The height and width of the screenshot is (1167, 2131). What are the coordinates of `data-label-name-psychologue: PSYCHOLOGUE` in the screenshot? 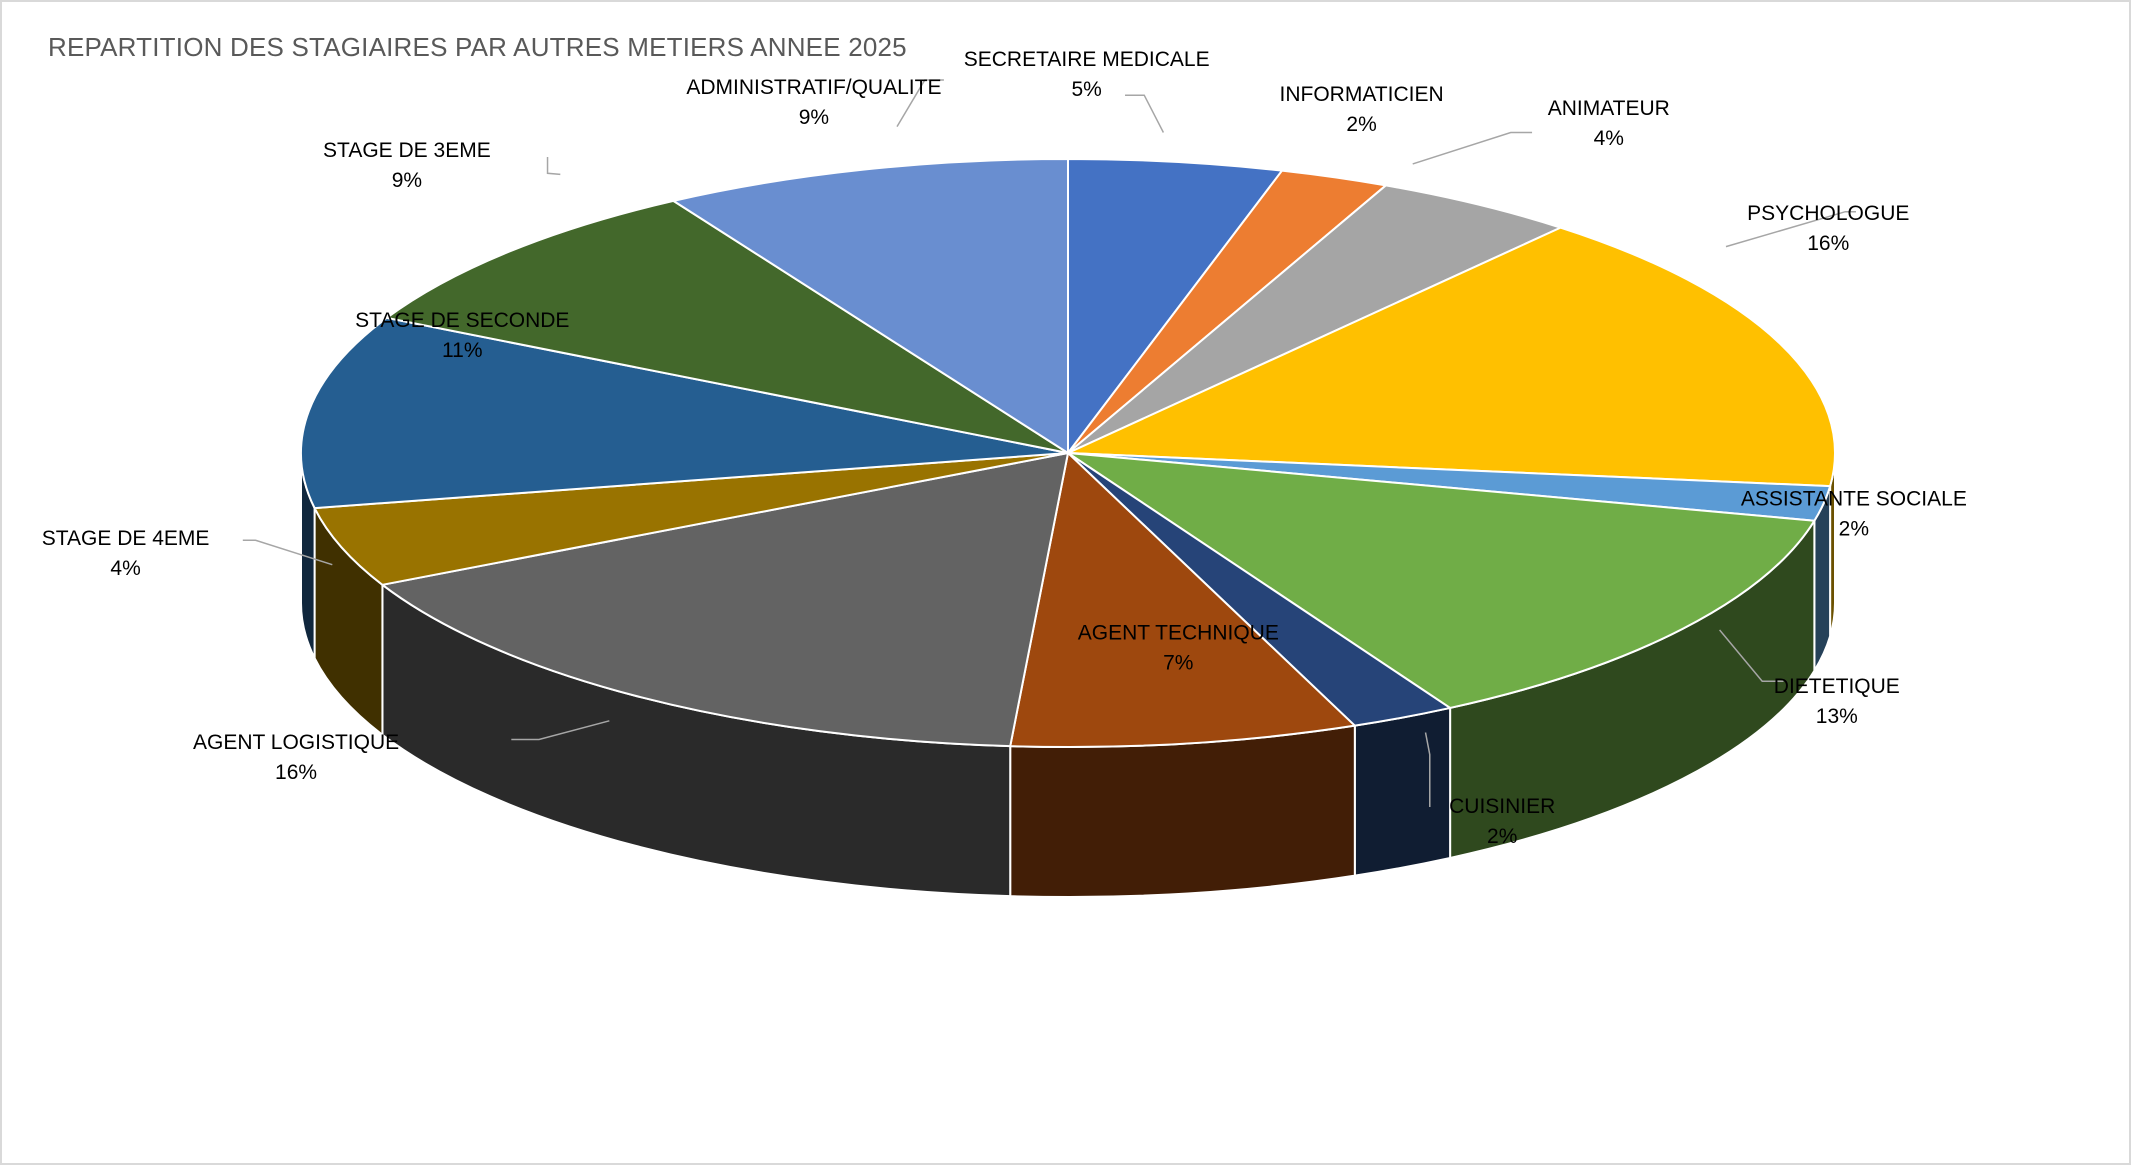 It's located at (1828, 213).